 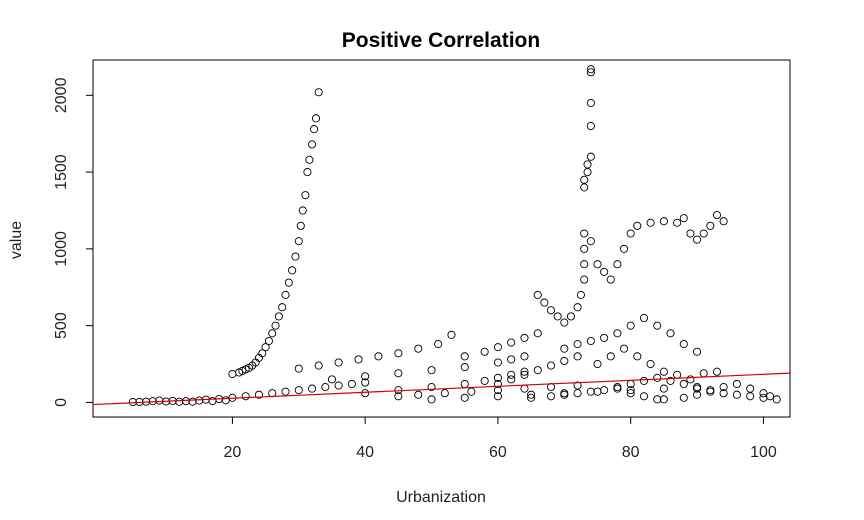 What do you see at coordinates (61, 172) in the screenshot?
I see `y-tick-label: 1500` at bounding box center [61, 172].